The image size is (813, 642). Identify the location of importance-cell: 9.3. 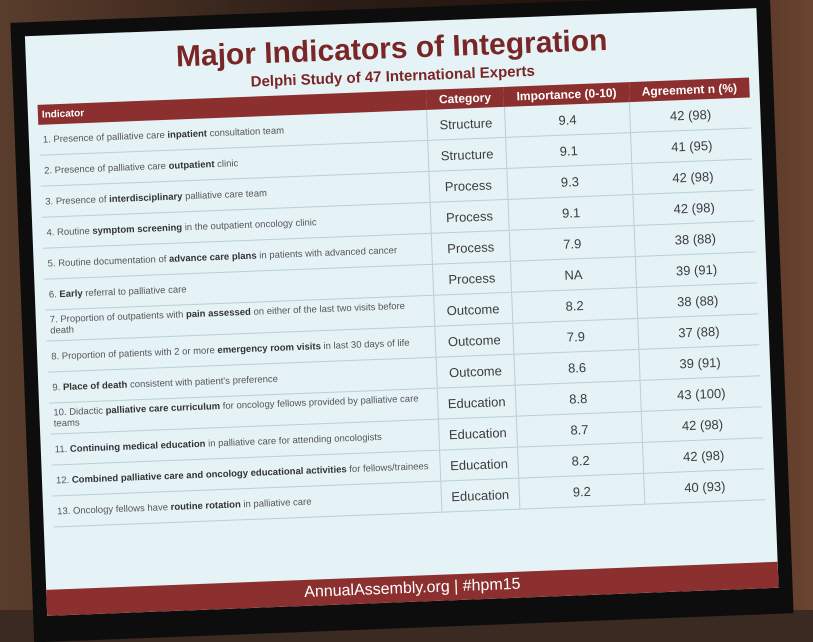
(570, 181).